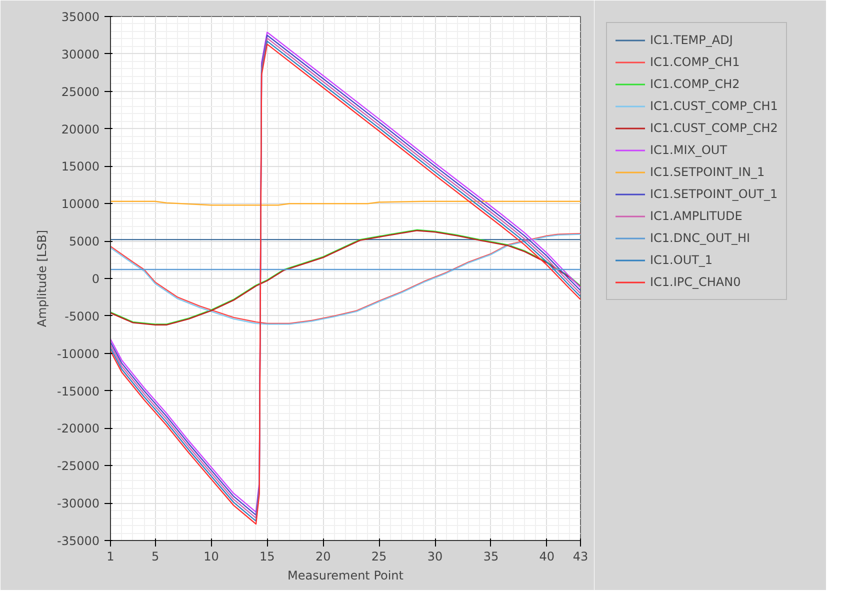  Describe the element at coordinates (267, 557) in the screenshot. I see `x-tick-label: 15` at that location.